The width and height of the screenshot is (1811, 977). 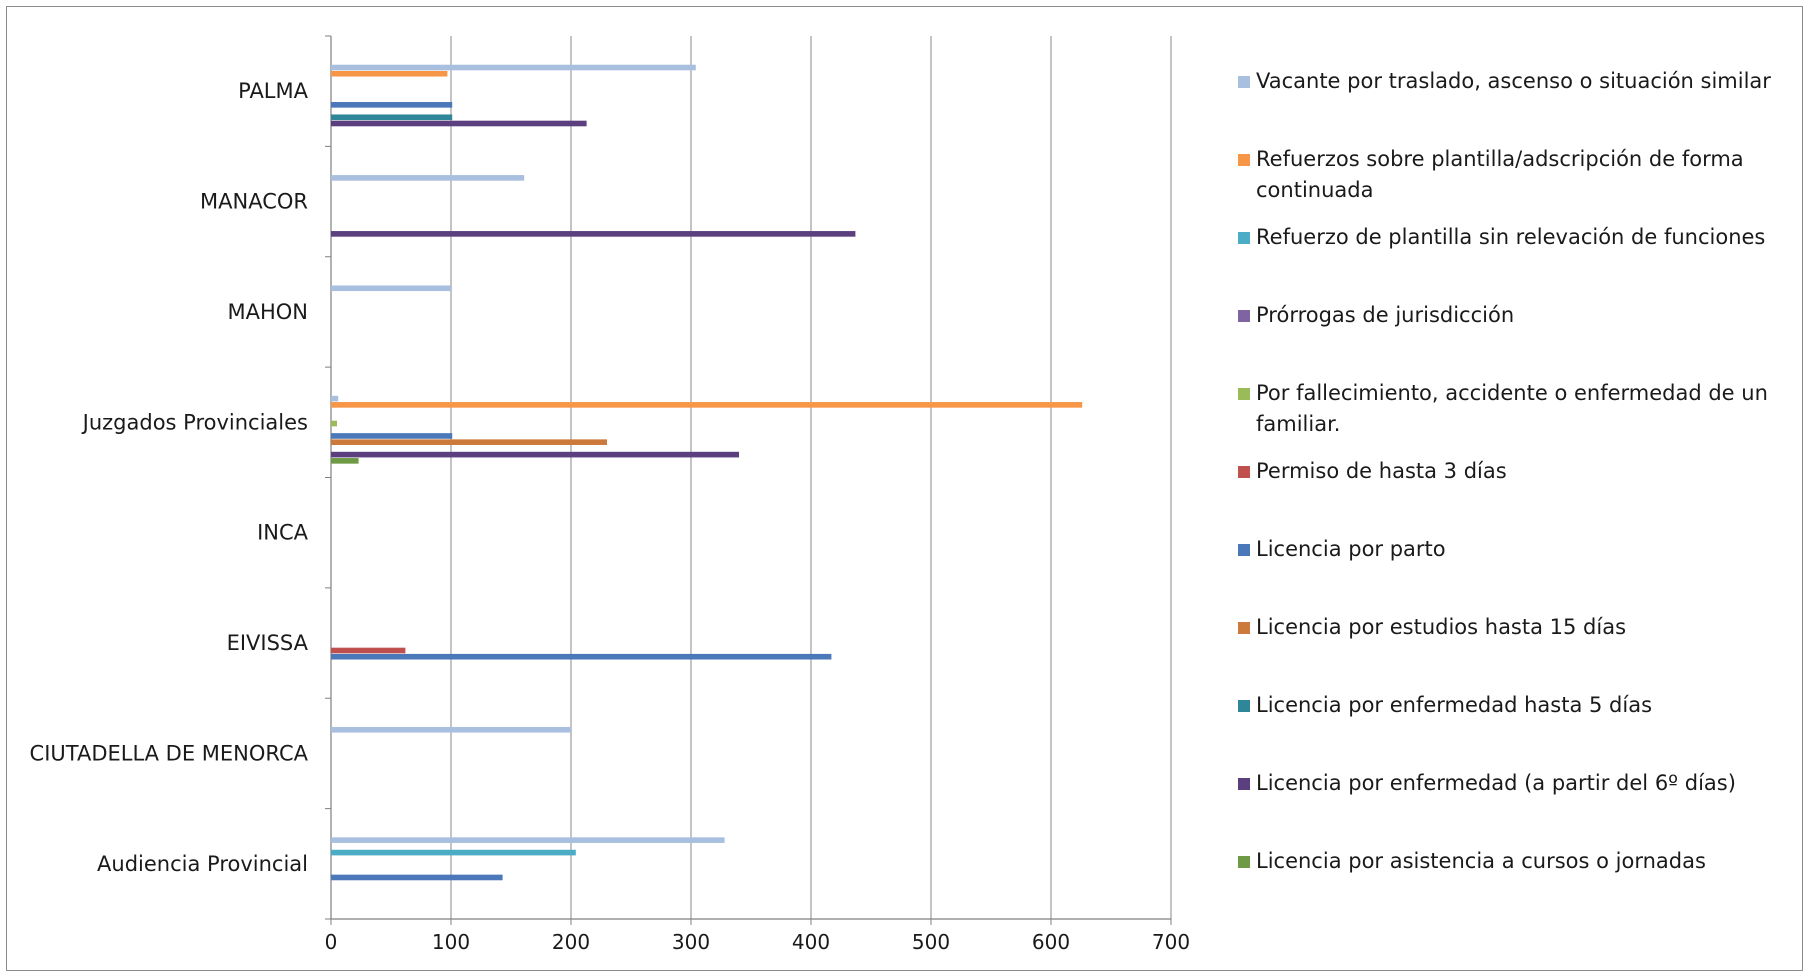 What do you see at coordinates (451, 942) in the screenshot?
I see `x-tick-label-100: 100` at bounding box center [451, 942].